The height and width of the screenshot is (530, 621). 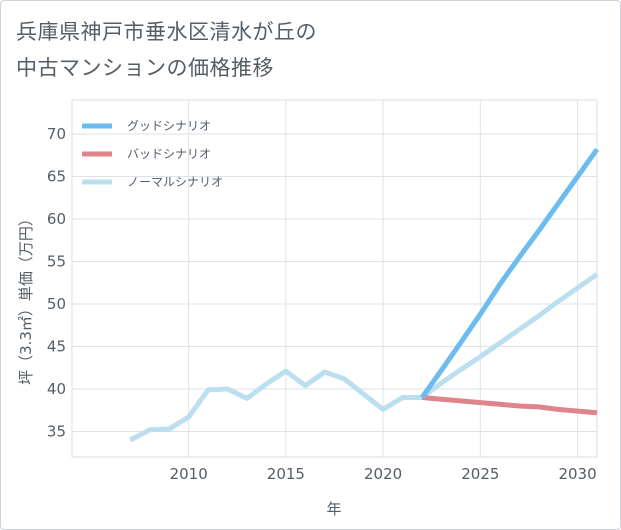 What do you see at coordinates (56, 177) in the screenshot?
I see `y-tick-label: 65` at bounding box center [56, 177].